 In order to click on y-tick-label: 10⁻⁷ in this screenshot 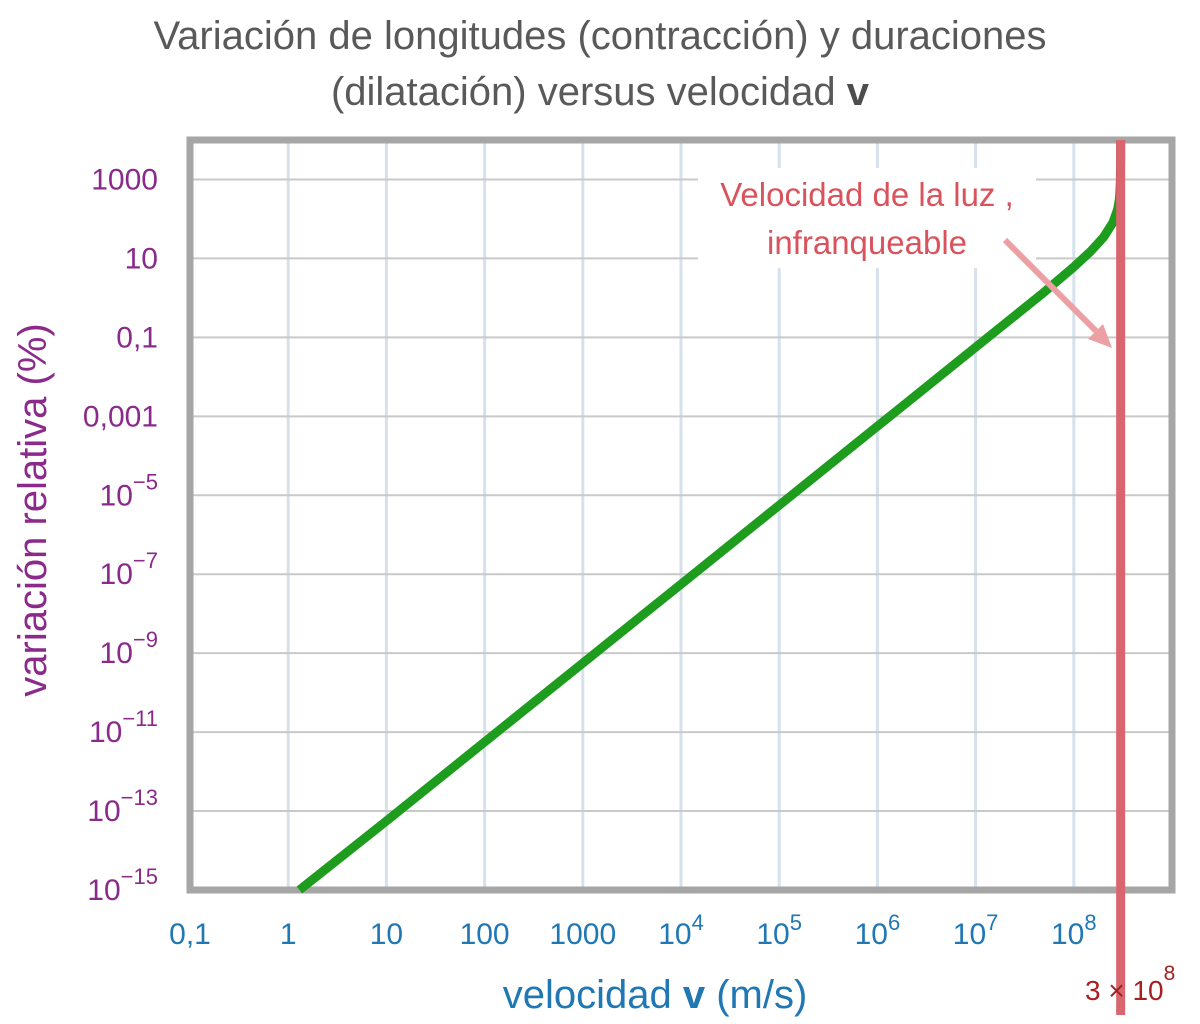, I will do `click(129, 569)`.